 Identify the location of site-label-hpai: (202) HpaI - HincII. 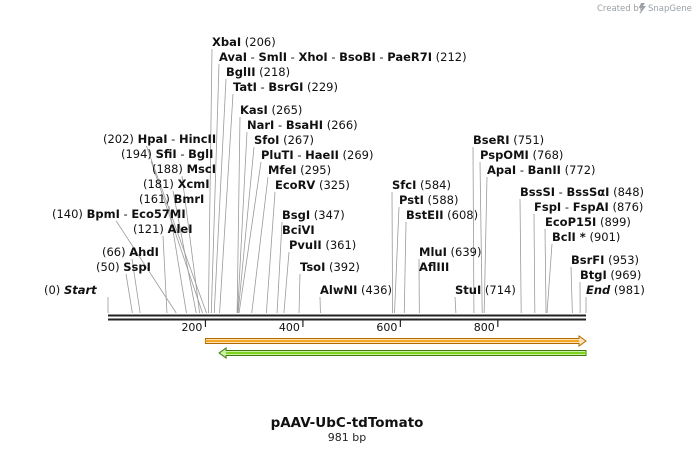
(159, 139).